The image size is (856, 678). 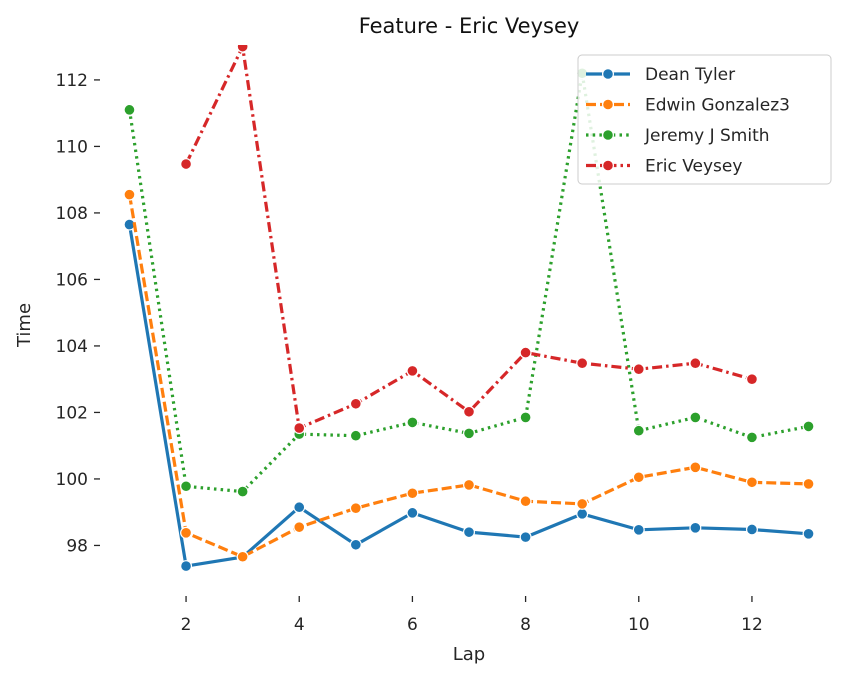 I want to click on y-tick-label: 104, so click(x=72, y=347).